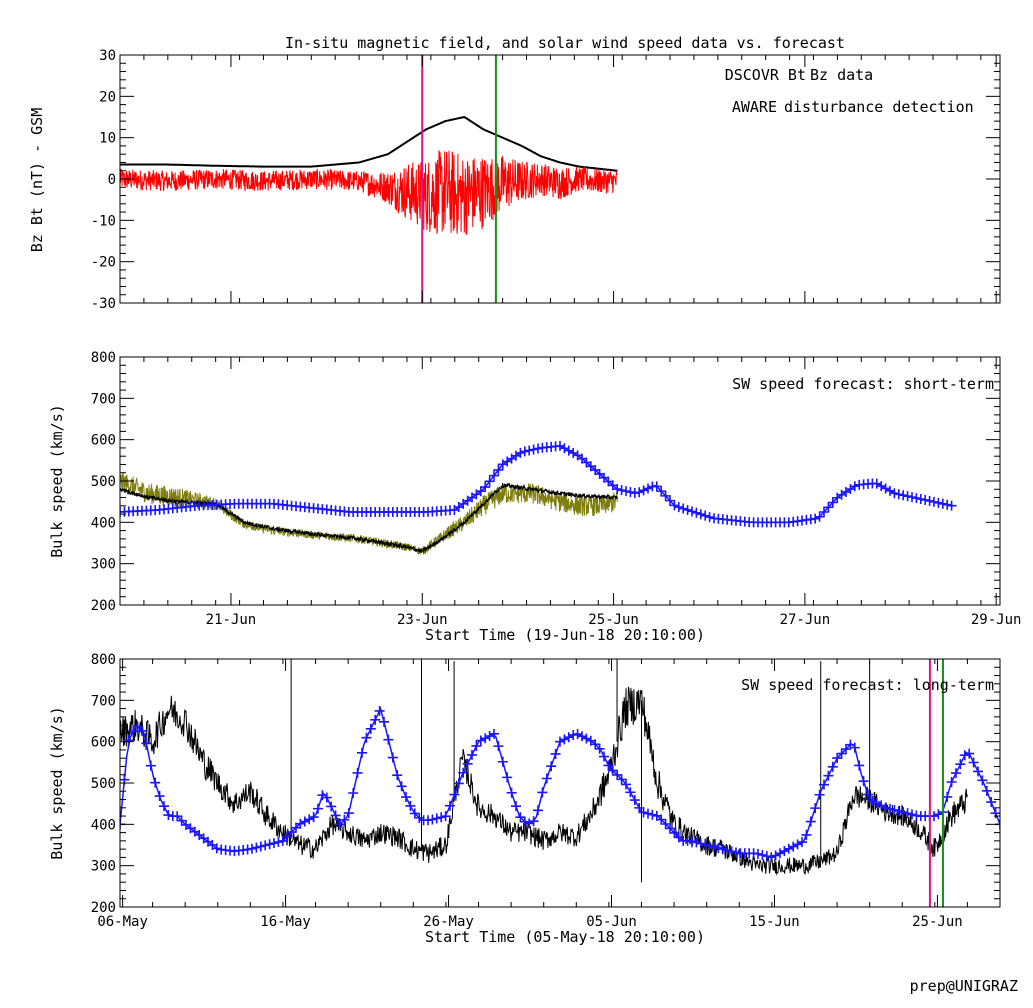  I want to click on series-DSCOVR Bt, so click(369, 144).